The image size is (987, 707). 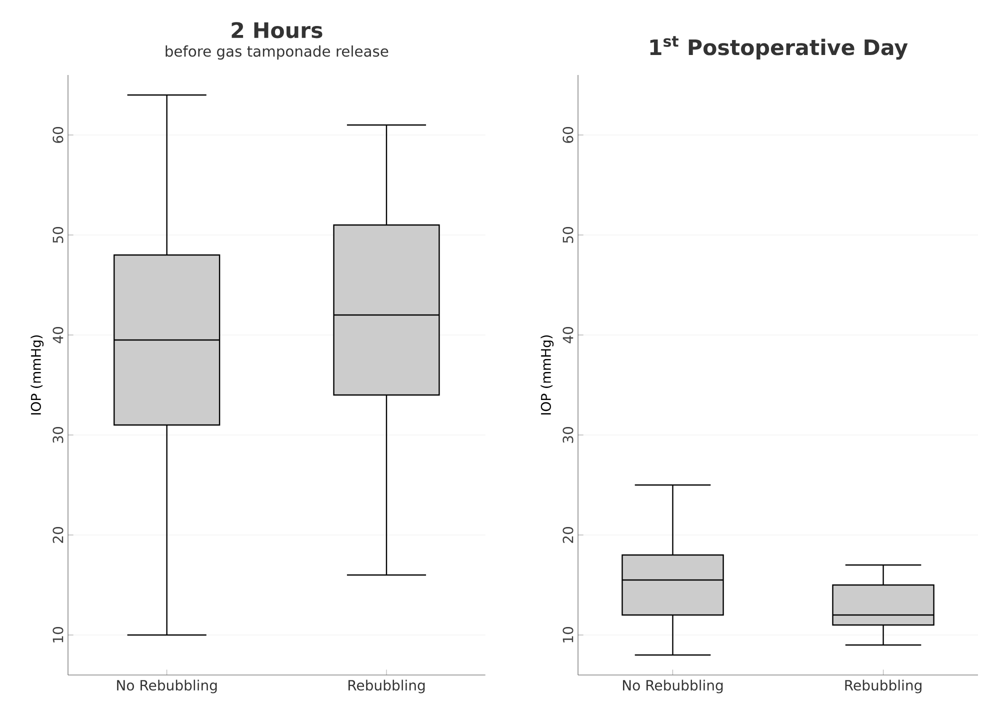 What do you see at coordinates (277, 30) in the screenshot?
I see `chart-title: 2 Hours` at bounding box center [277, 30].